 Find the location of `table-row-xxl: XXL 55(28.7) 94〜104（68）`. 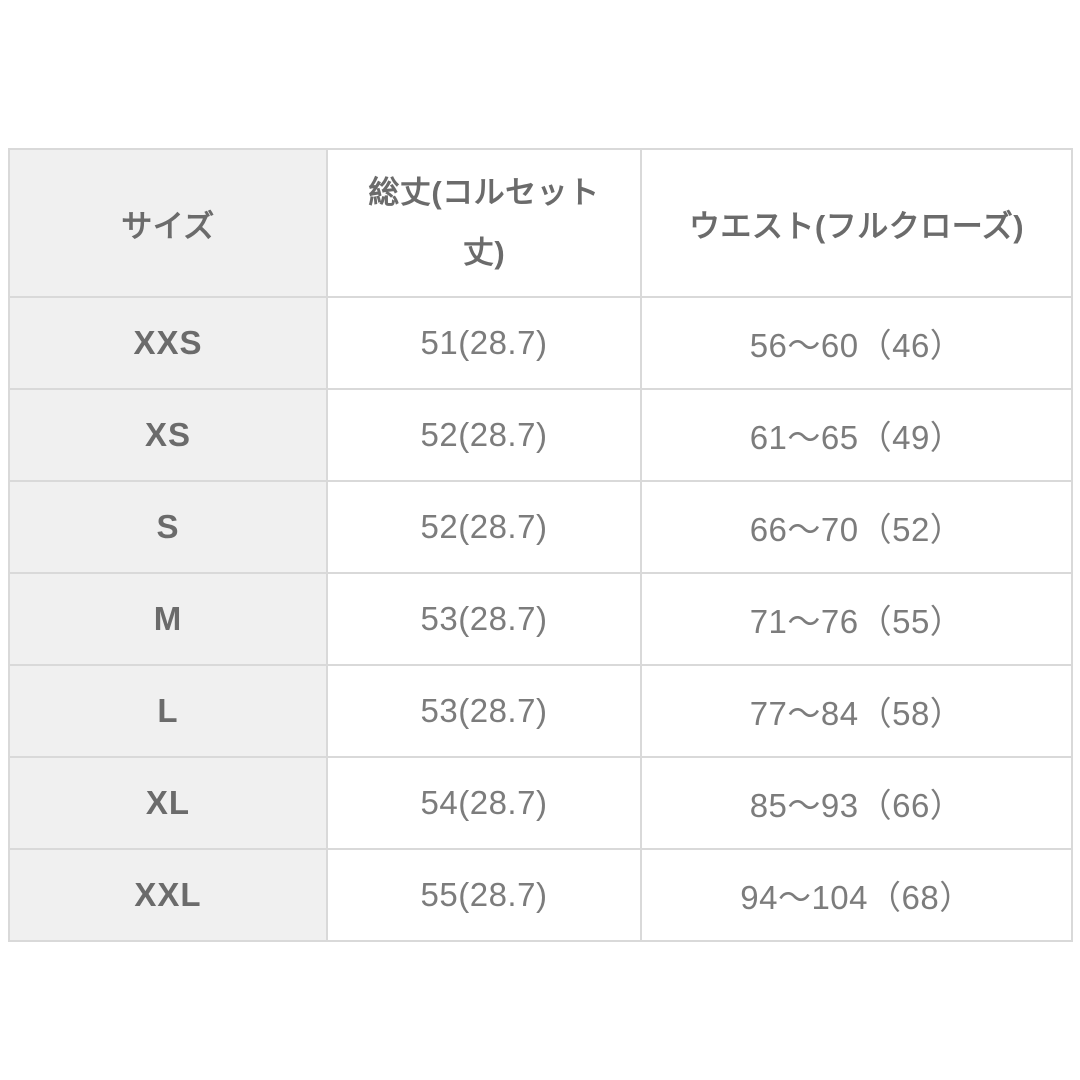

table-row-xxl: XXL 55(28.7) 94〜104（68） is located at coordinates (540, 895).